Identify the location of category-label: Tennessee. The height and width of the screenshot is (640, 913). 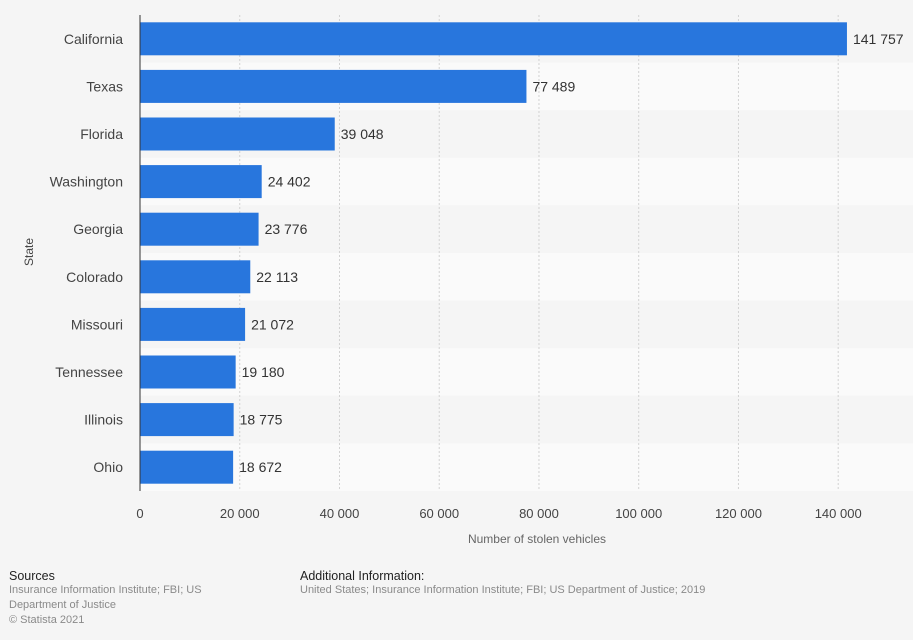
(89, 372).